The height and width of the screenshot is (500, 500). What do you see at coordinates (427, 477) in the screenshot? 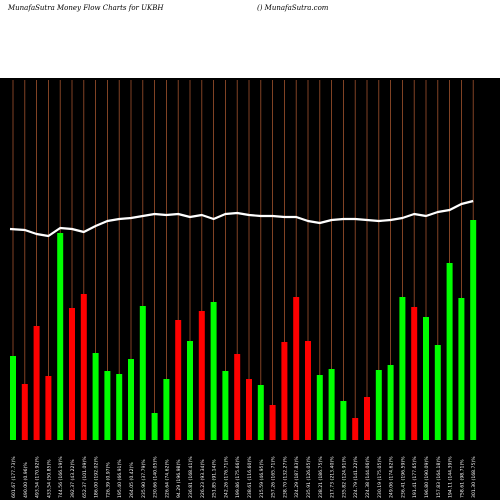
I see `x-tick-label: 196.80 (190.09)%` at bounding box center [427, 477].